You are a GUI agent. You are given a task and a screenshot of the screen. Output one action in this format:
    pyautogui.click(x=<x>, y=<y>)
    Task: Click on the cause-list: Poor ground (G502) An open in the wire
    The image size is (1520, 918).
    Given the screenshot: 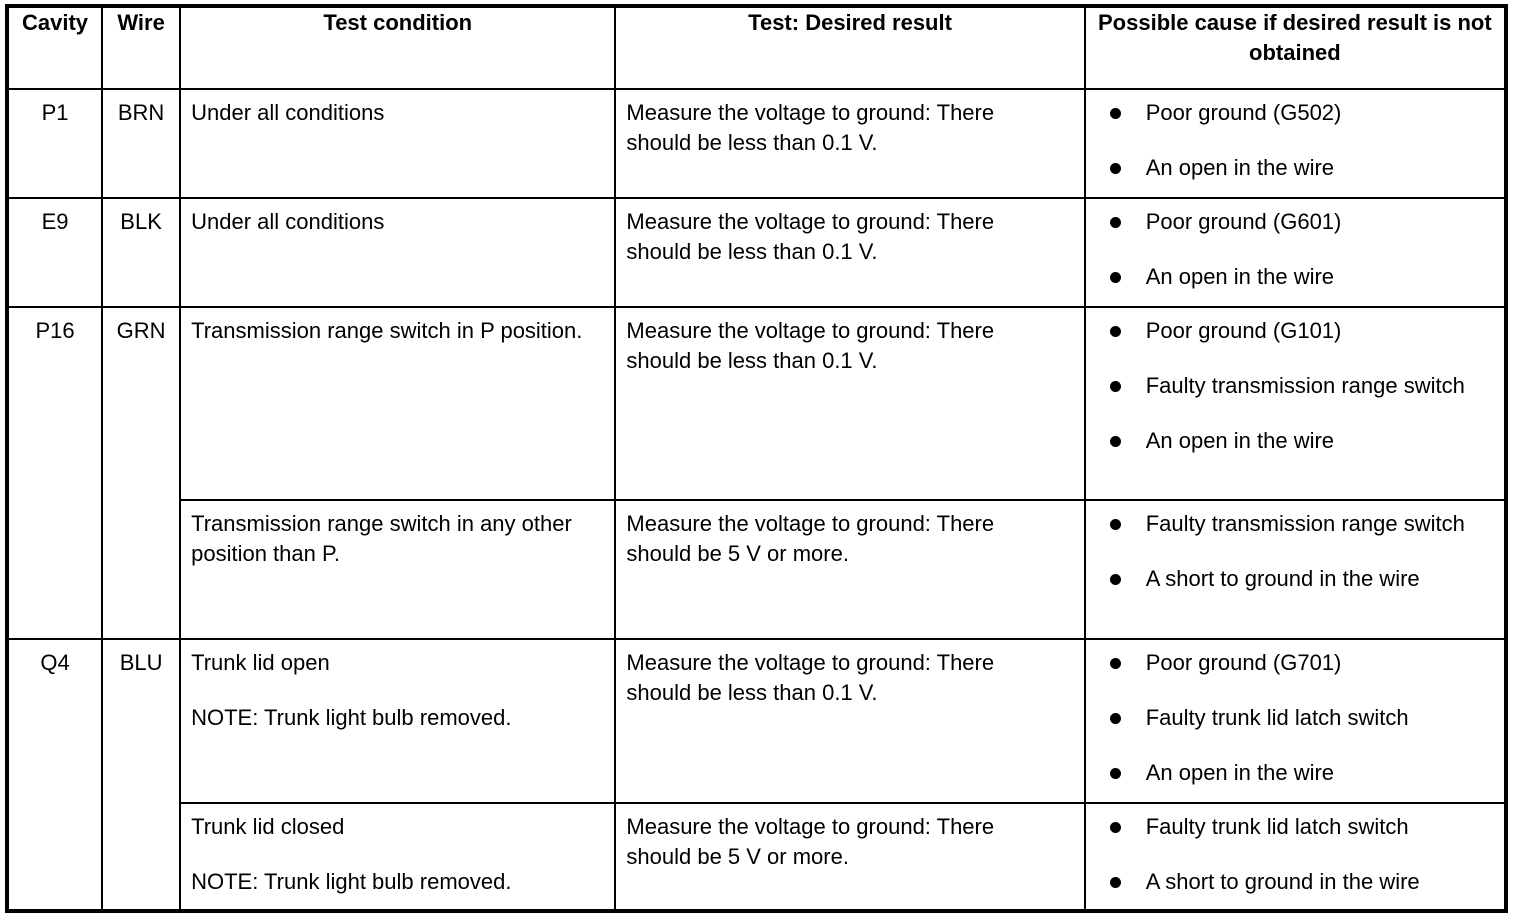 What is the action you would take?
    pyautogui.click(x=1295, y=140)
    